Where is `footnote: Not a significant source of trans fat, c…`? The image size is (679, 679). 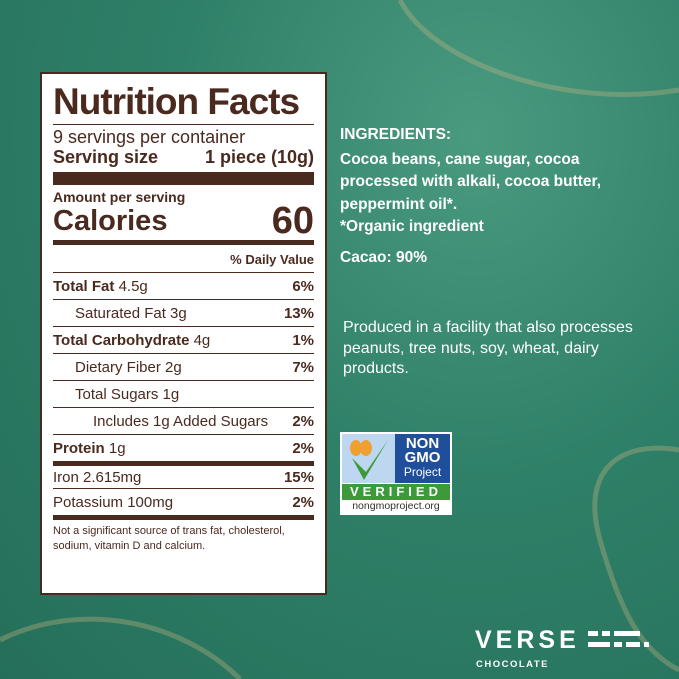 footnote: Not a significant source of trans fat, c… is located at coordinates (169, 538).